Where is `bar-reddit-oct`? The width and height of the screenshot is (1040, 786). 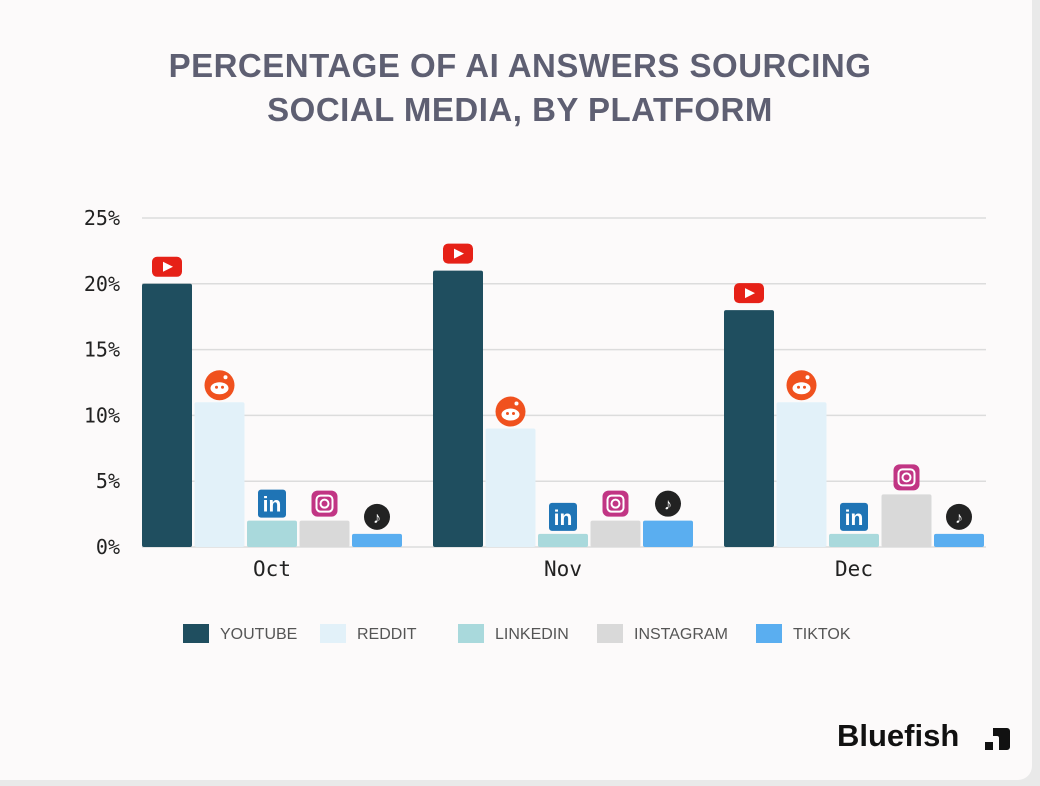
bar-reddit-oct is located at coordinates (219, 474).